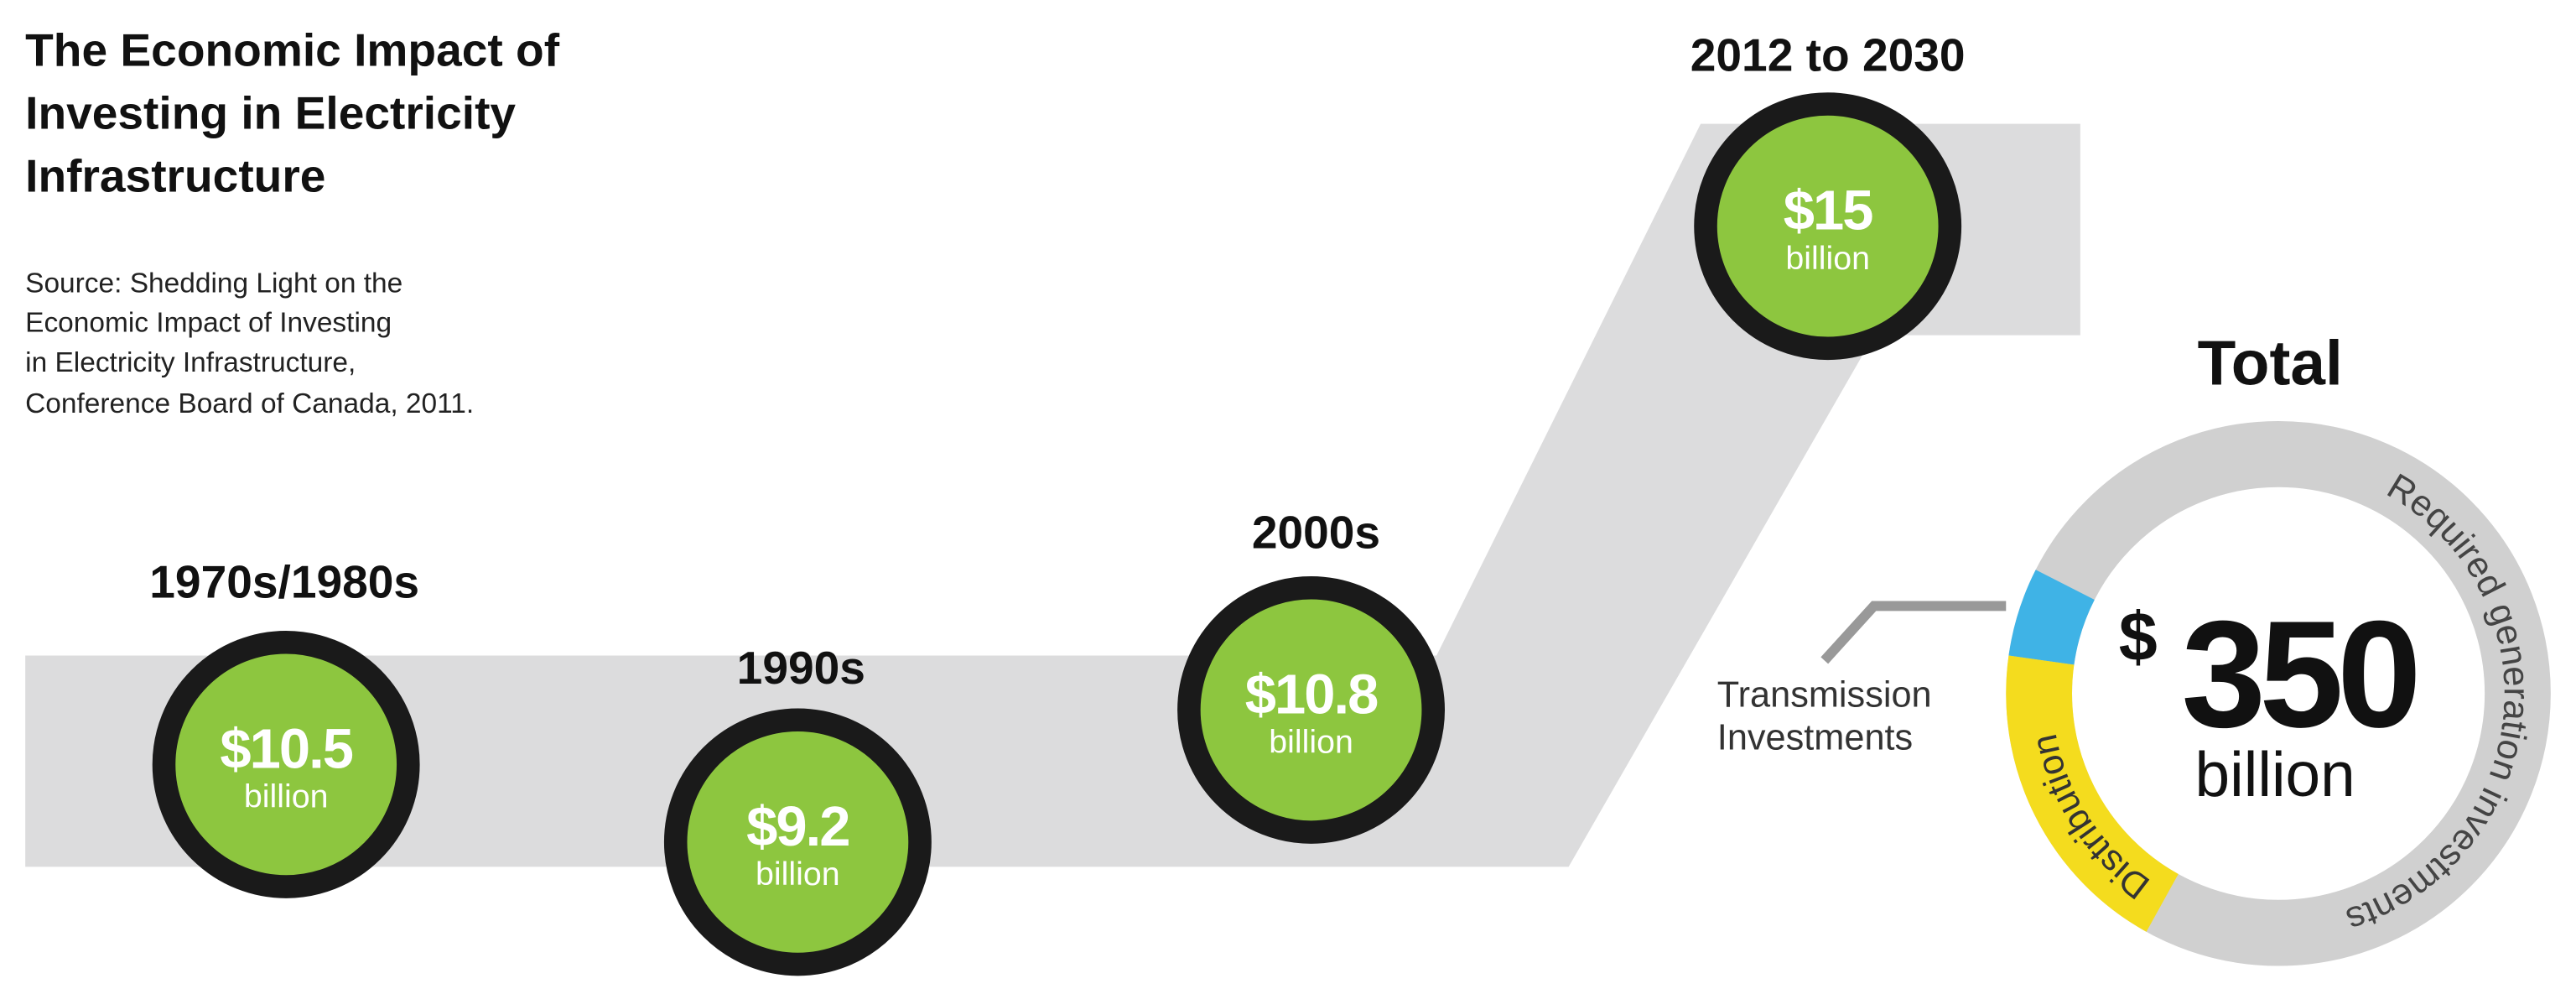 This screenshot has height=994, width=2576. Describe the element at coordinates (2052, 618) in the screenshot. I see `transmission-segment` at that location.